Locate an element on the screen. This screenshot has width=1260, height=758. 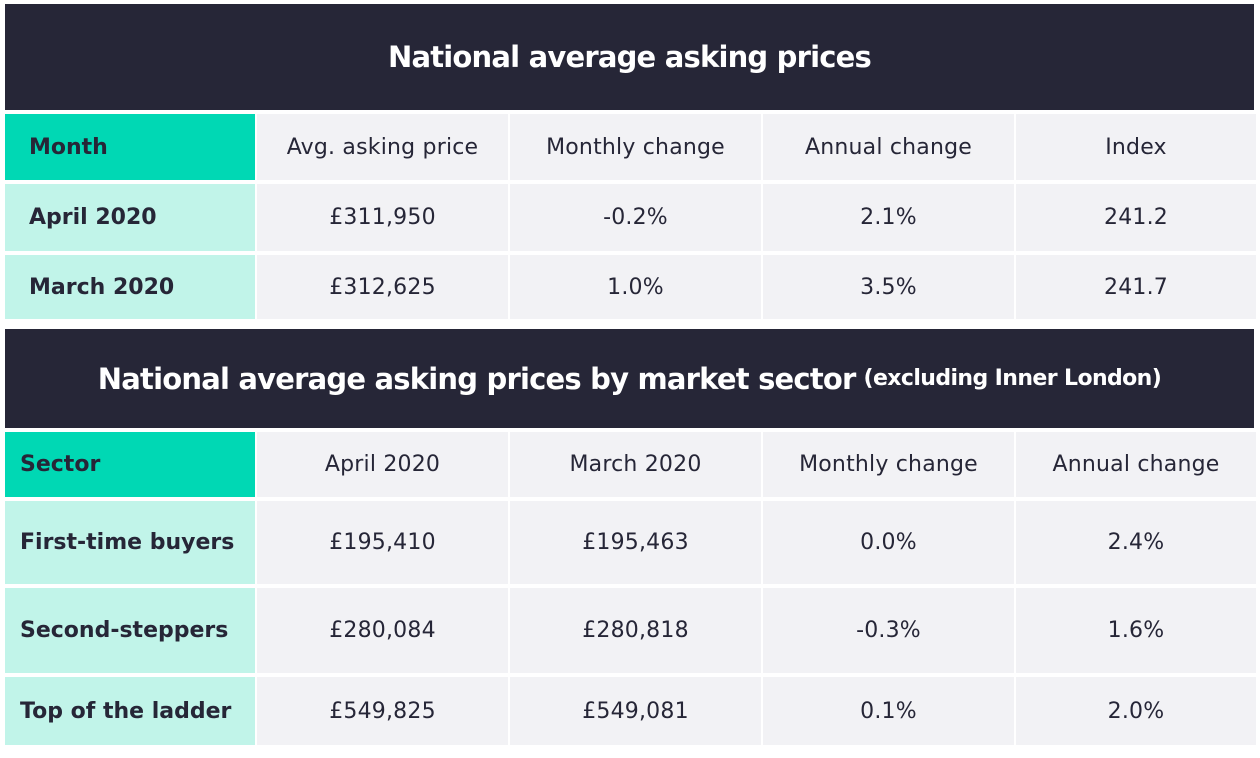
row-annual-change: 1.6% is located at coordinates (1136, 630).